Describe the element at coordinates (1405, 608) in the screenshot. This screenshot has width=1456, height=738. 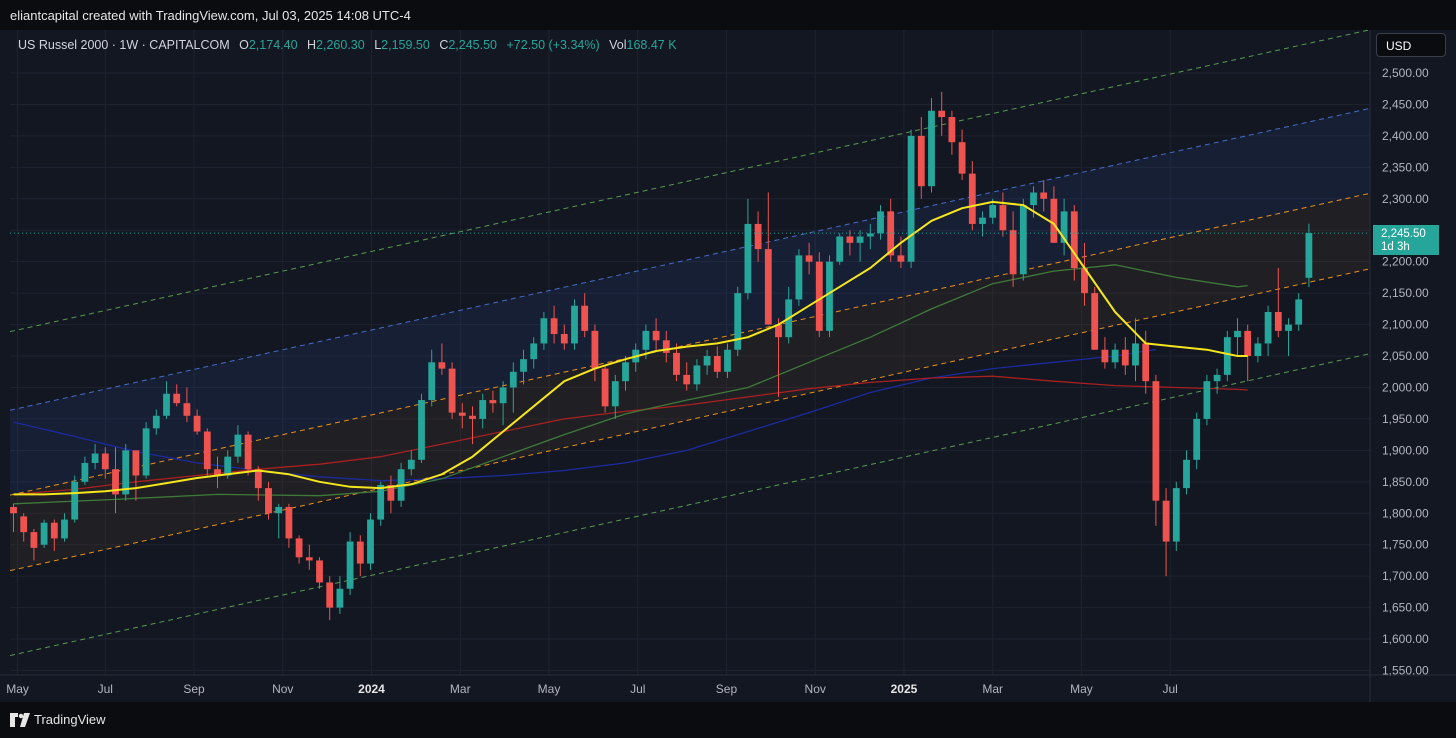
I see `price-tick-label: 1,650.00` at that location.